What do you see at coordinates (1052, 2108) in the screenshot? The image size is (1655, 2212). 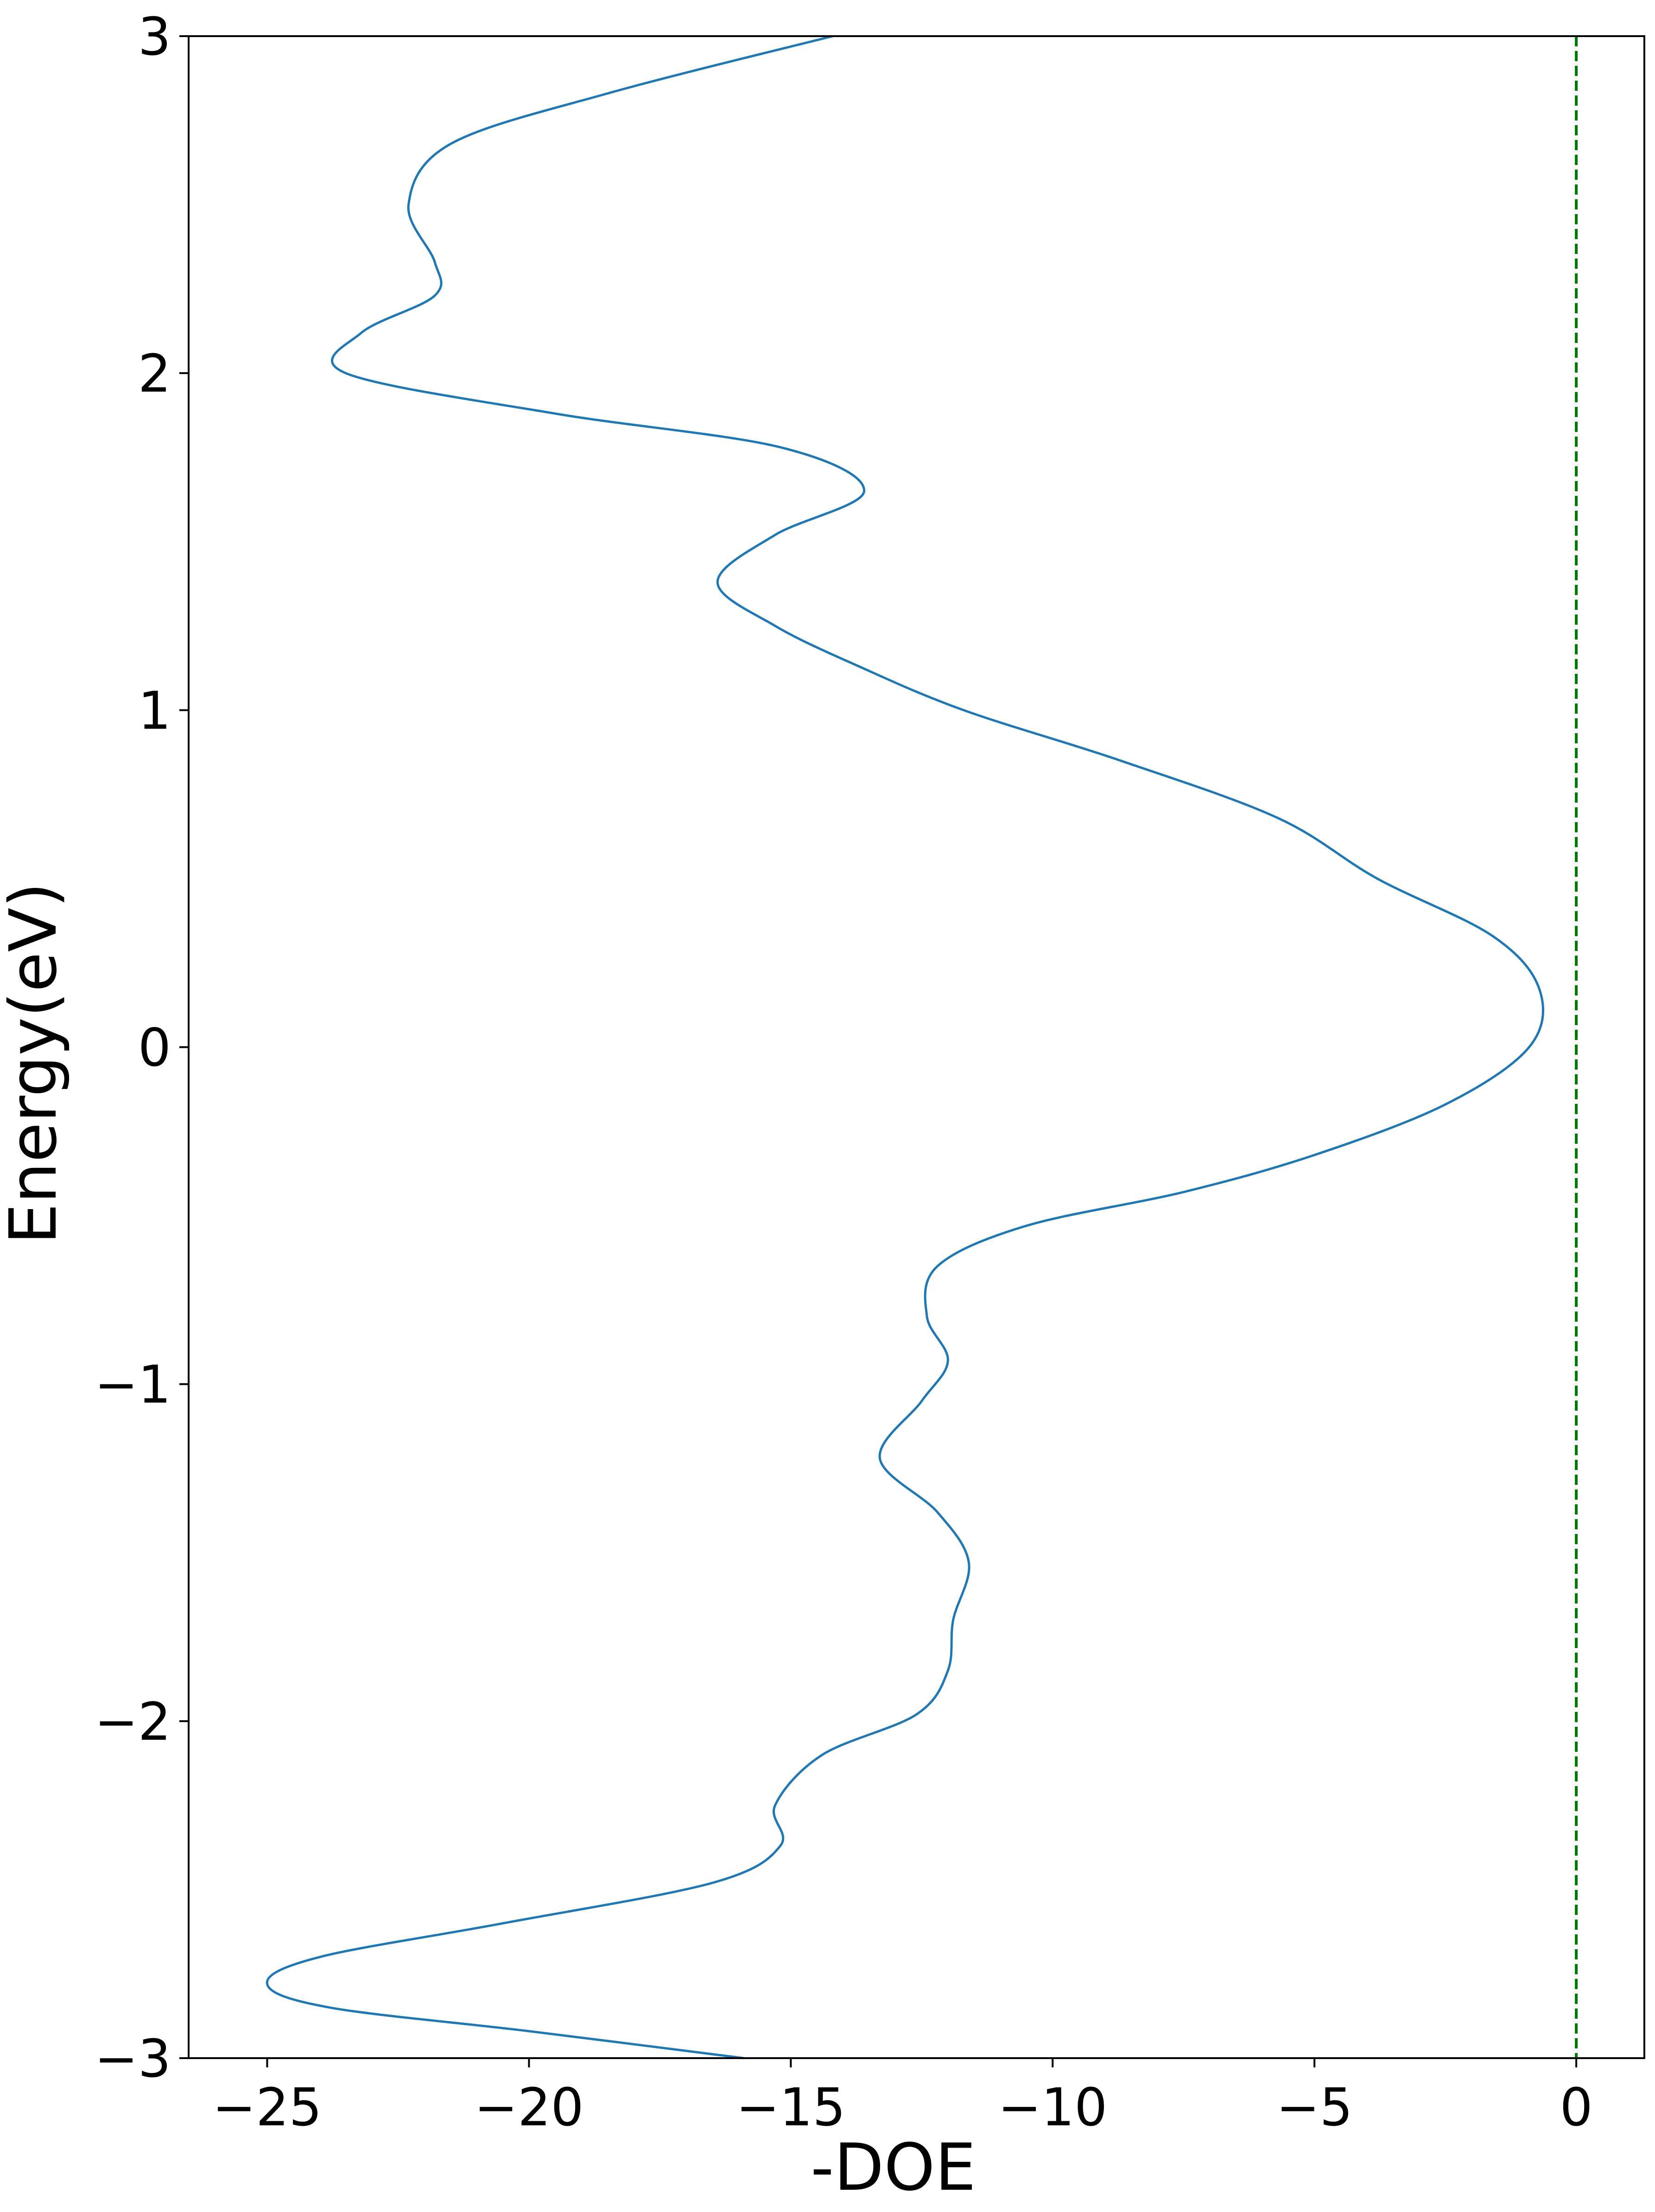 I see `x-tick-label: −10` at bounding box center [1052, 2108].